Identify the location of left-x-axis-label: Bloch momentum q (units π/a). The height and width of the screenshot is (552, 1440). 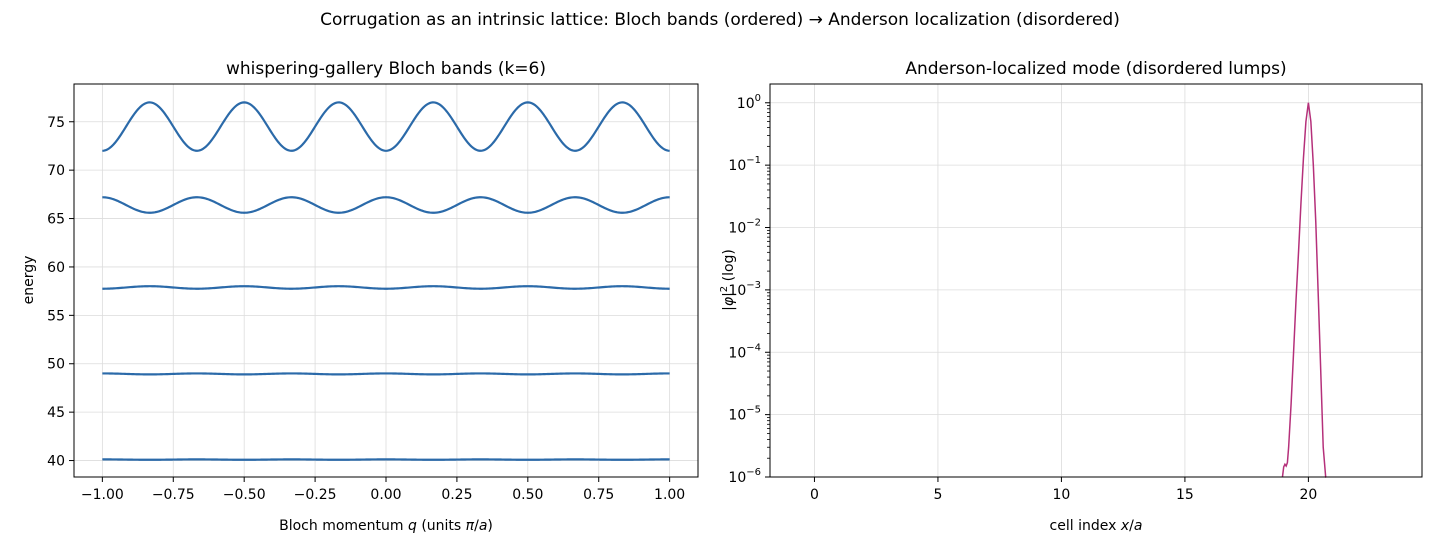
(386, 526).